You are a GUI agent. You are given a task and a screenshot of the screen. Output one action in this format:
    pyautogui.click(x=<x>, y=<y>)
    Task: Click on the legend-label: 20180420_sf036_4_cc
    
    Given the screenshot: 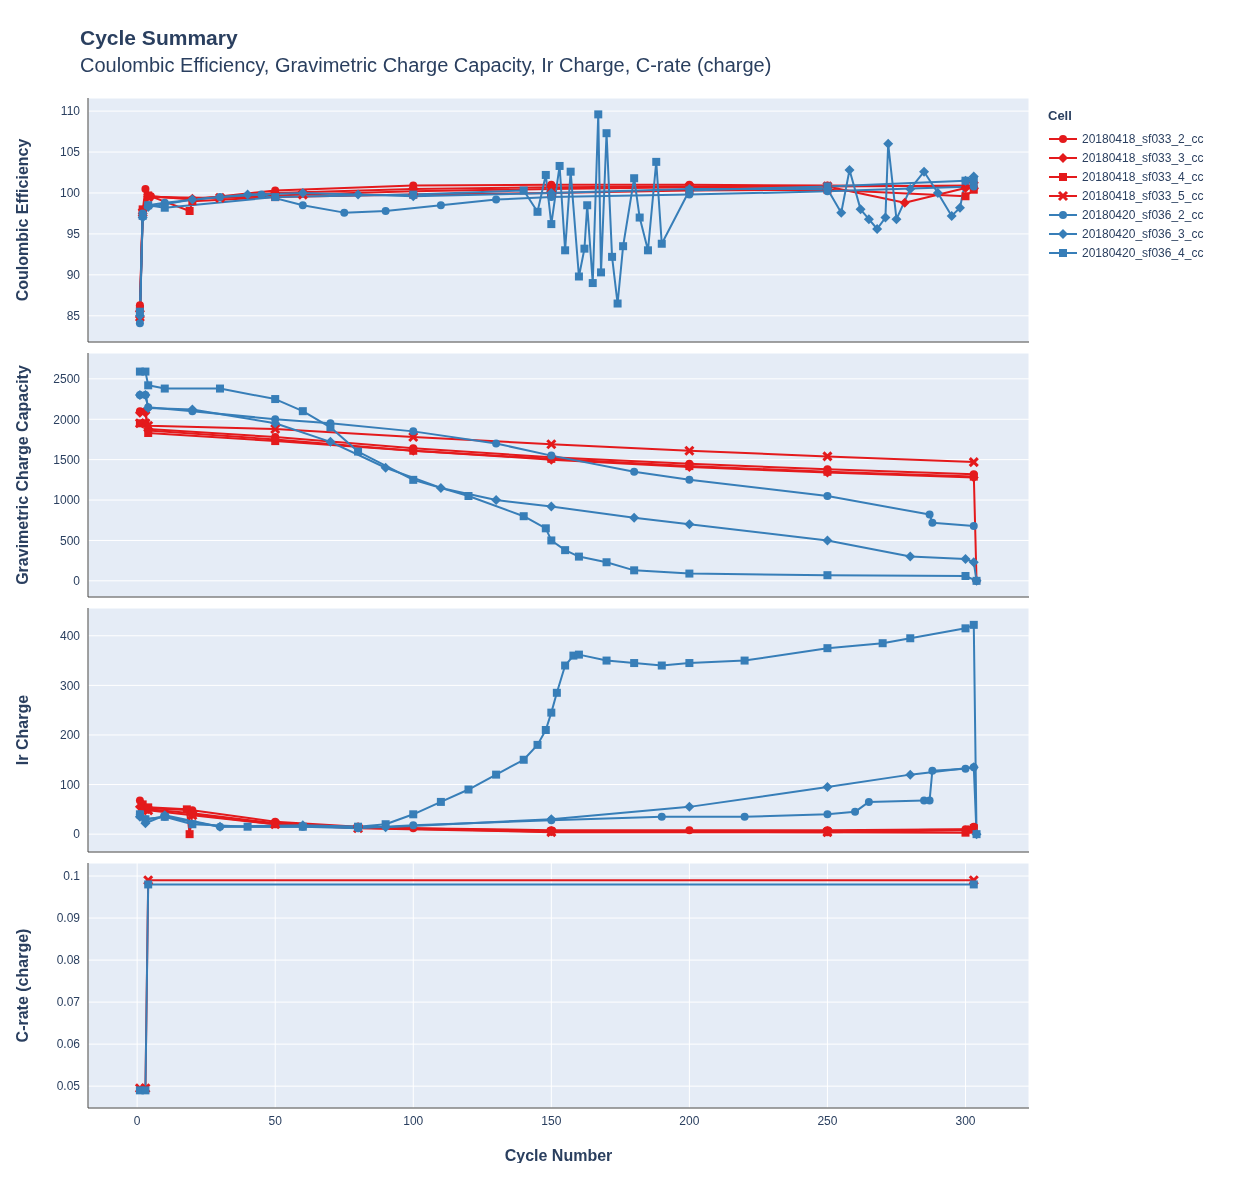 What is the action you would take?
    pyautogui.click(x=1143, y=252)
    